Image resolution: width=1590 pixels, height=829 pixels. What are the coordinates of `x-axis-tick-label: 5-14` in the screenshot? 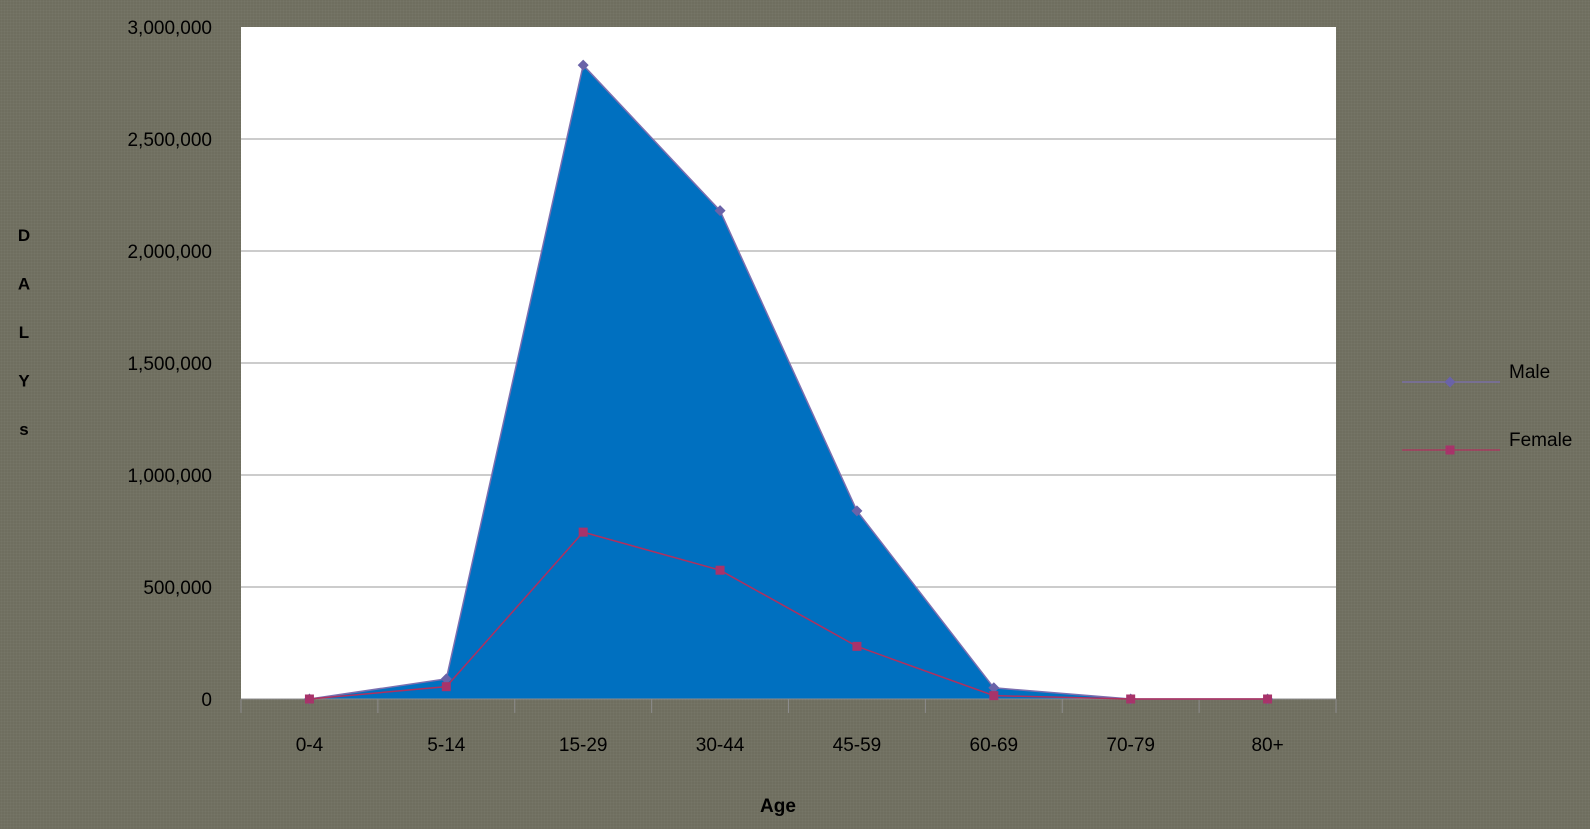 It's located at (446, 745).